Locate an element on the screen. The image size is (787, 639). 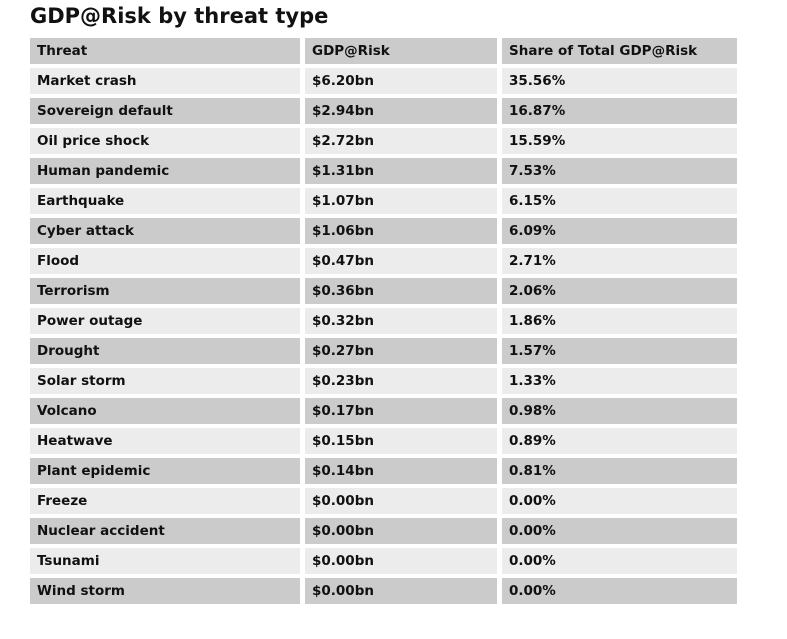
table-row: Tsunami $0.00bn 0.00% is located at coordinates (383, 561).